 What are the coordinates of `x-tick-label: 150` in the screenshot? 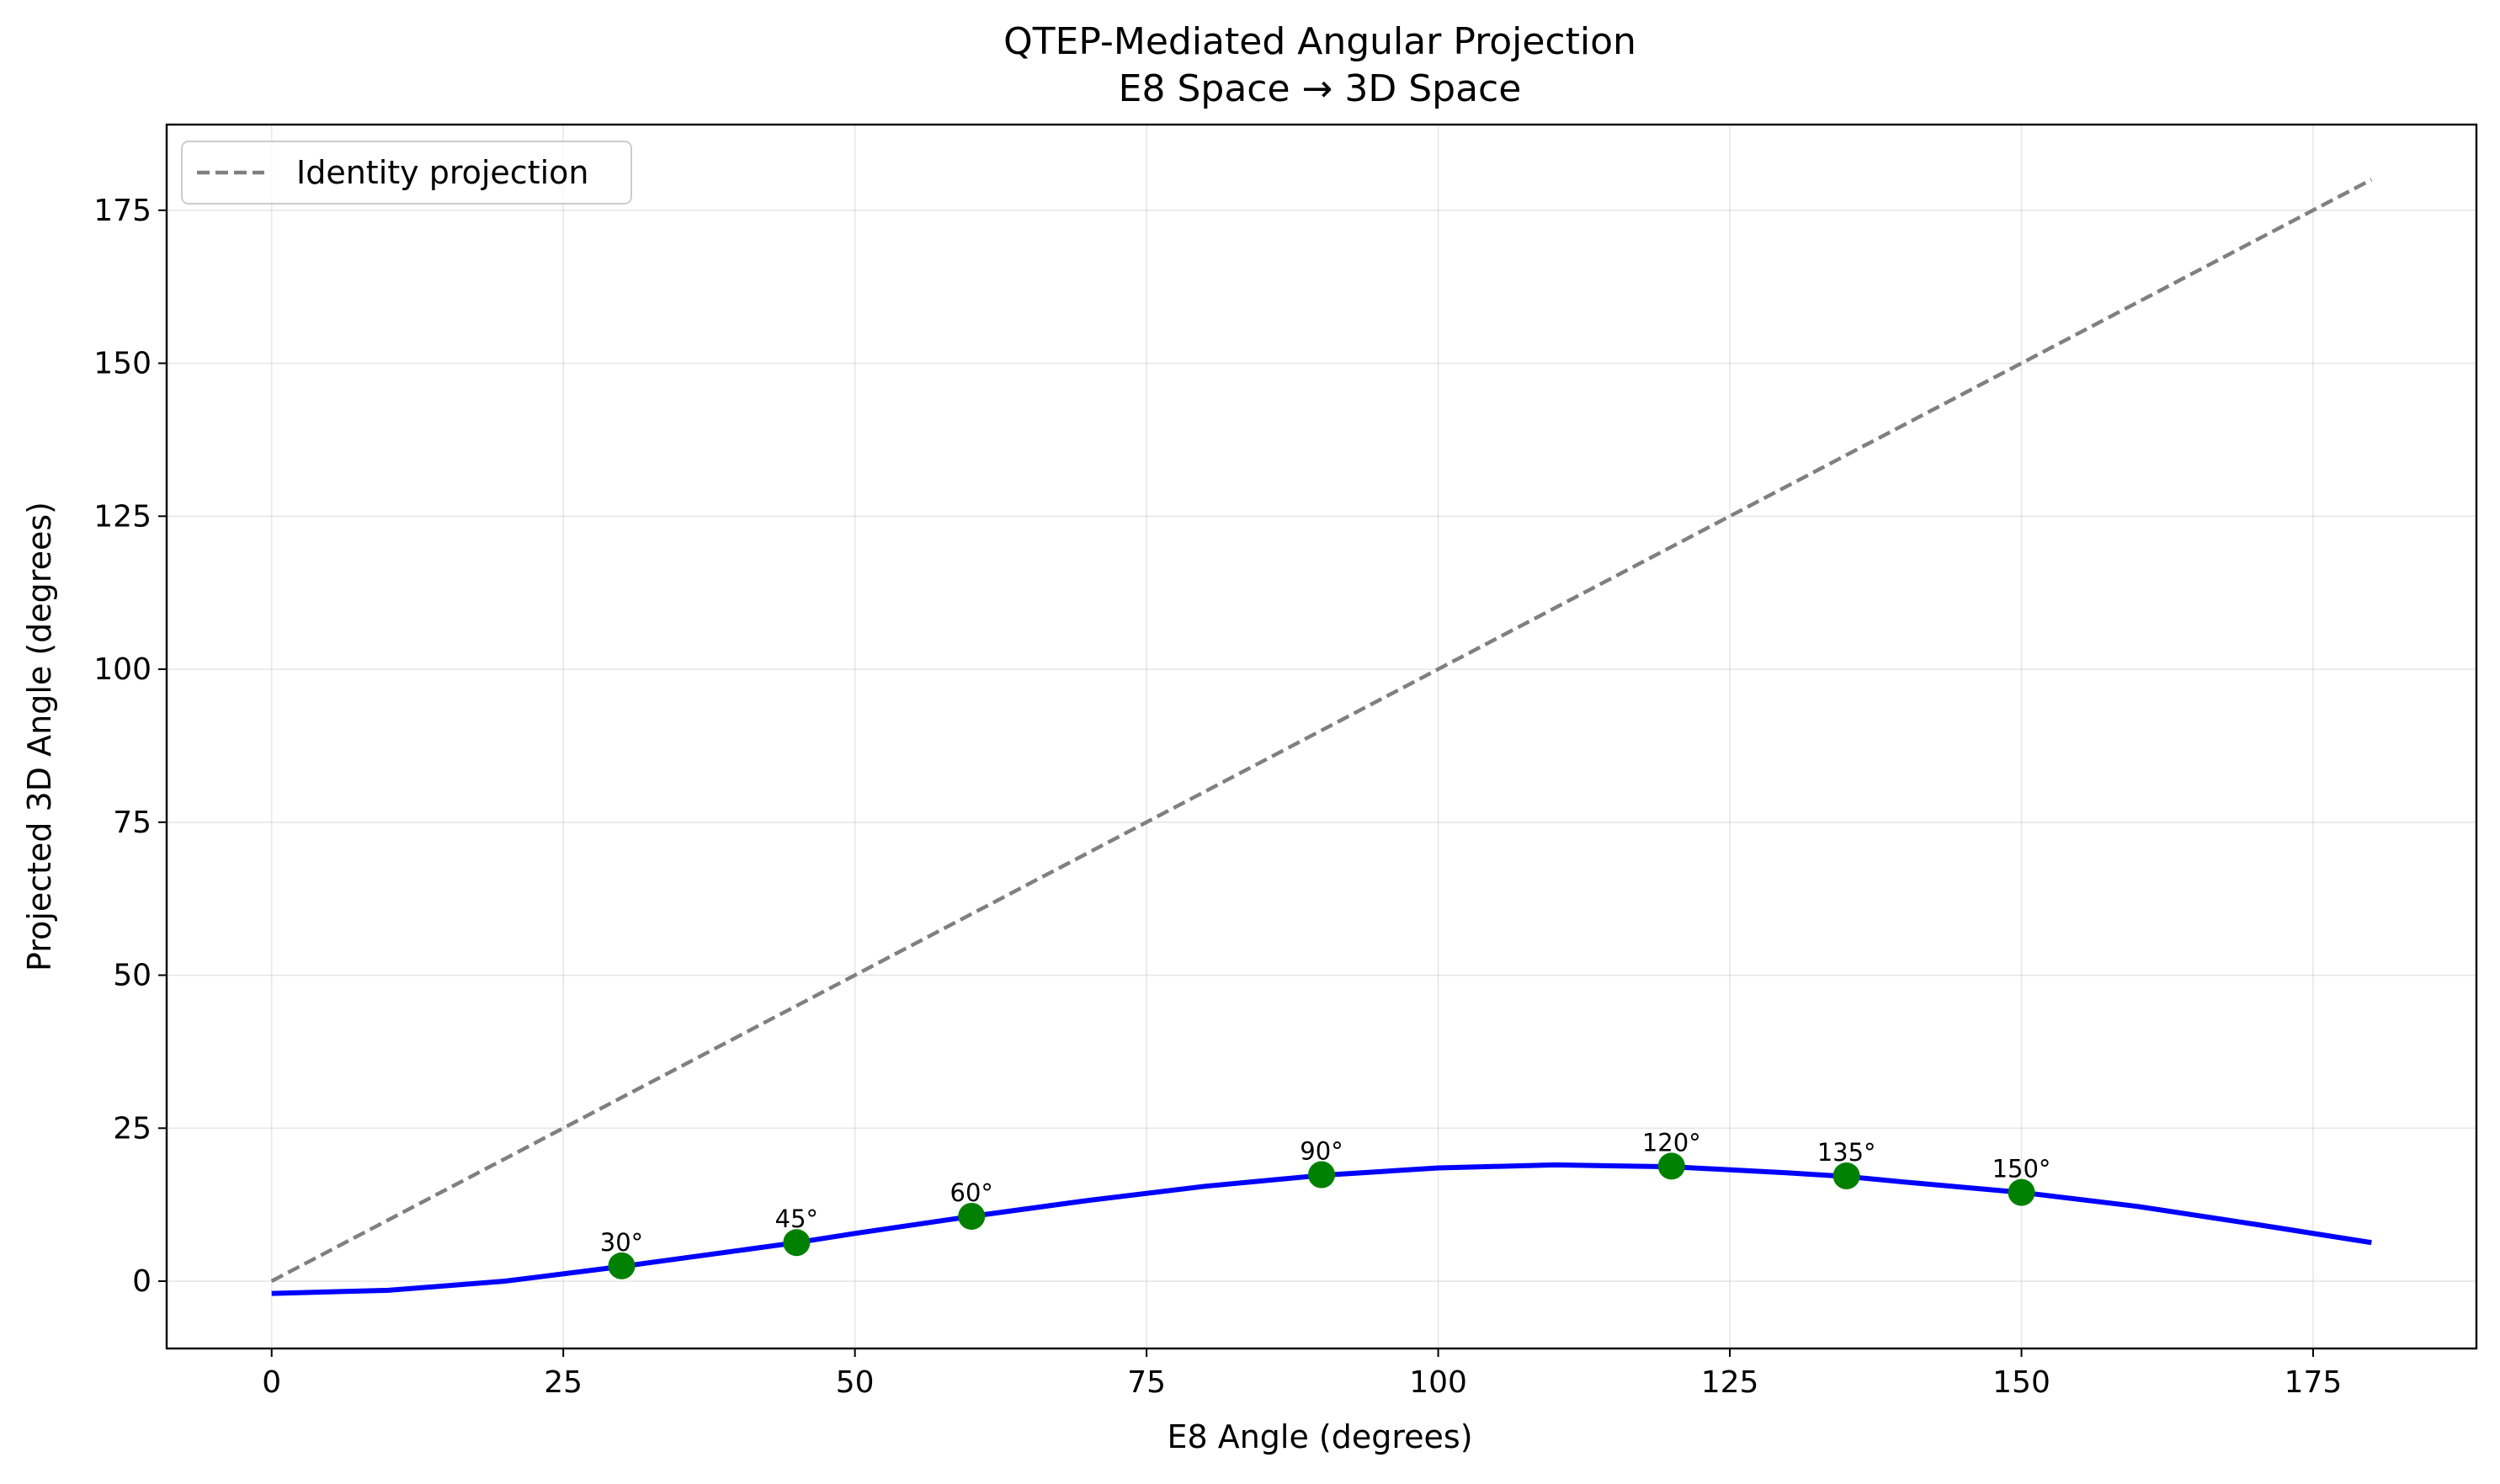 It's located at (2021, 1382).